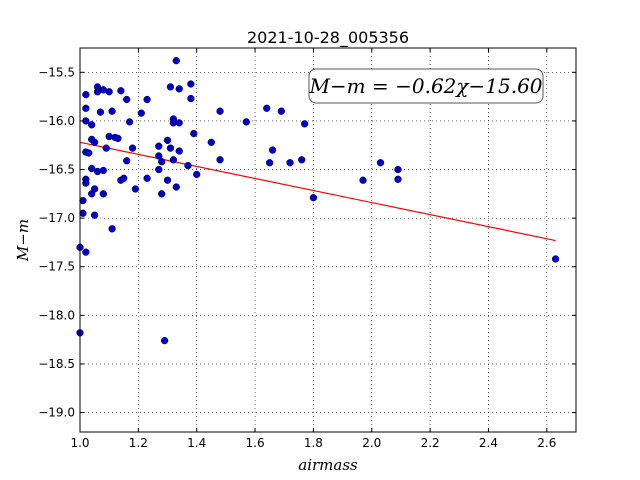 The height and width of the screenshot is (480, 640). Describe the element at coordinates (196, 443) in the screenshot. I see `x-tick-label: 1.4` at that location.